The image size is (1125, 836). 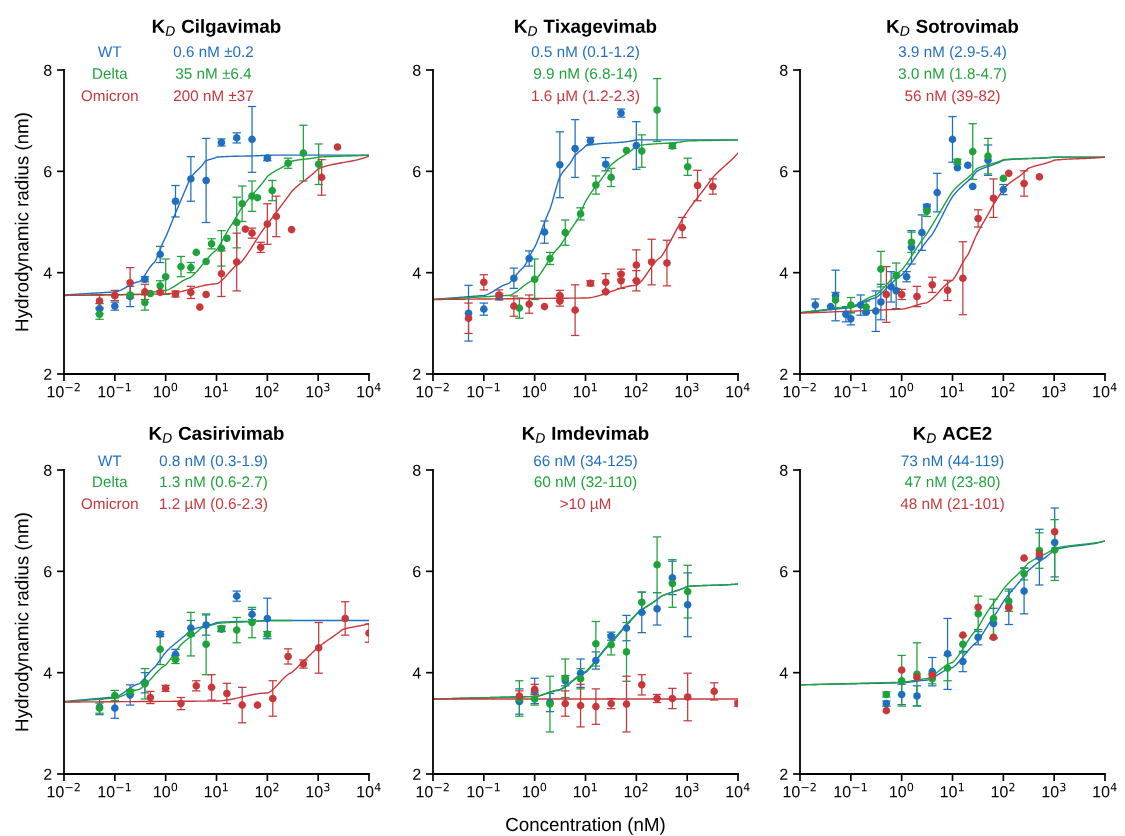 I want to click on annotation: 56 nM (39-82), so click(x=952, y=97).